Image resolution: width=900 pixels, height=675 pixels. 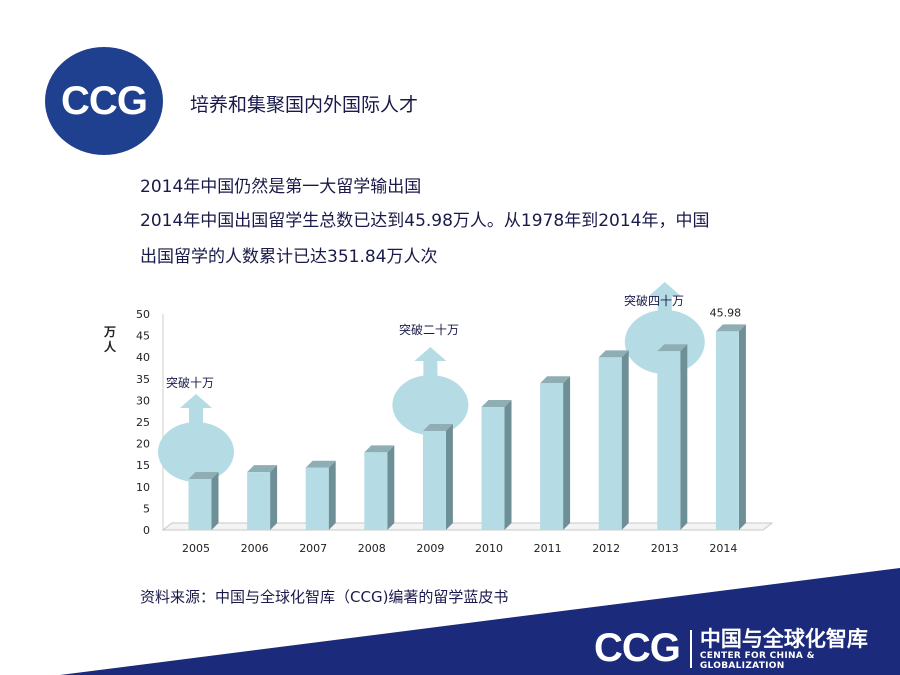 What do you see at coordinates (429, 329) in the screenshot?
I see `annotation-label: 突破二十万` at bounding box center [429, 329].